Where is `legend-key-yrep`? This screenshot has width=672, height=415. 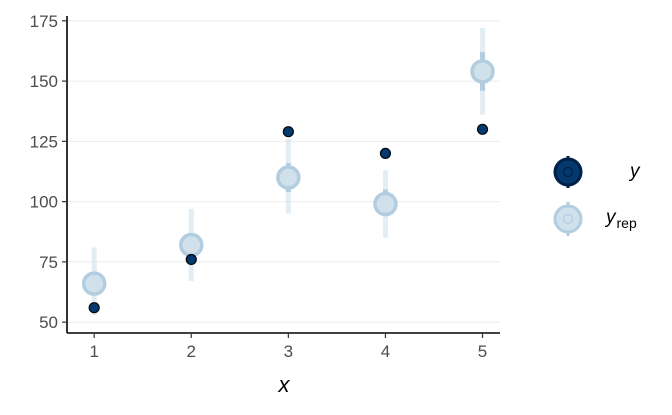
legend-key-yrep is located at coordinates (568, 219).